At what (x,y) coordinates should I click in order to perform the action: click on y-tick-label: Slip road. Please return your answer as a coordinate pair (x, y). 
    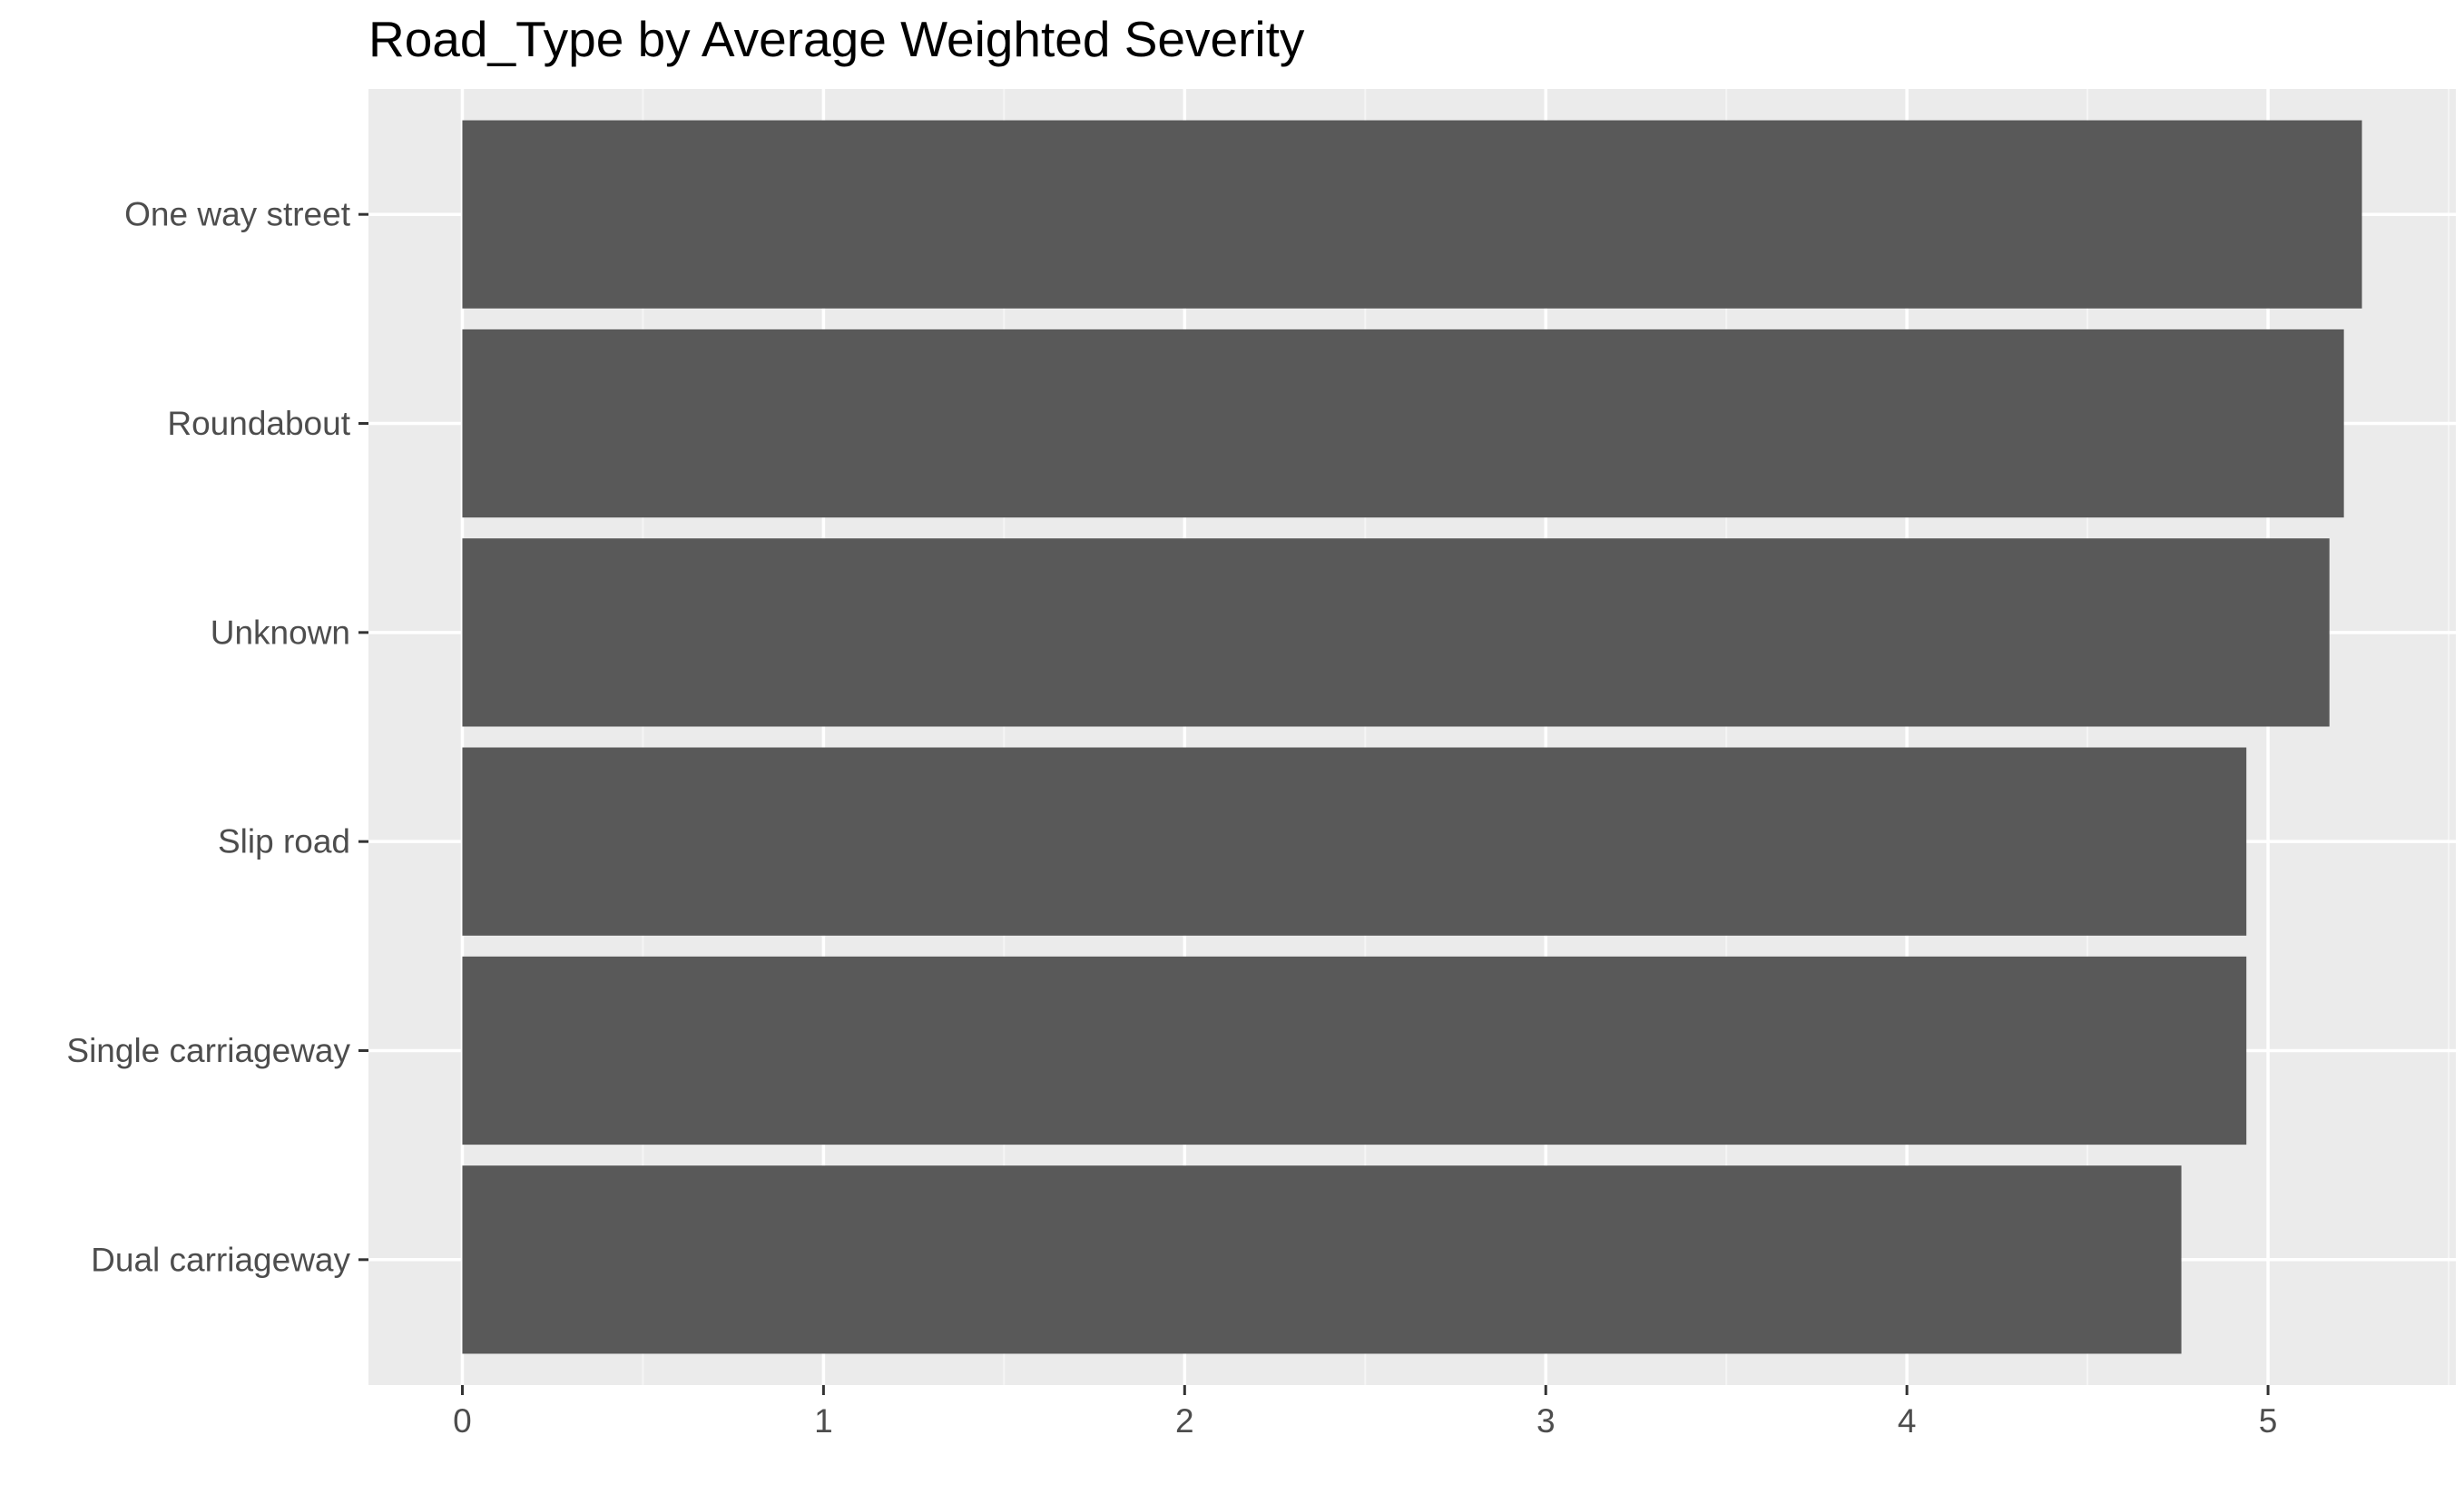
    Looking at the image, I should click on (284, 841).